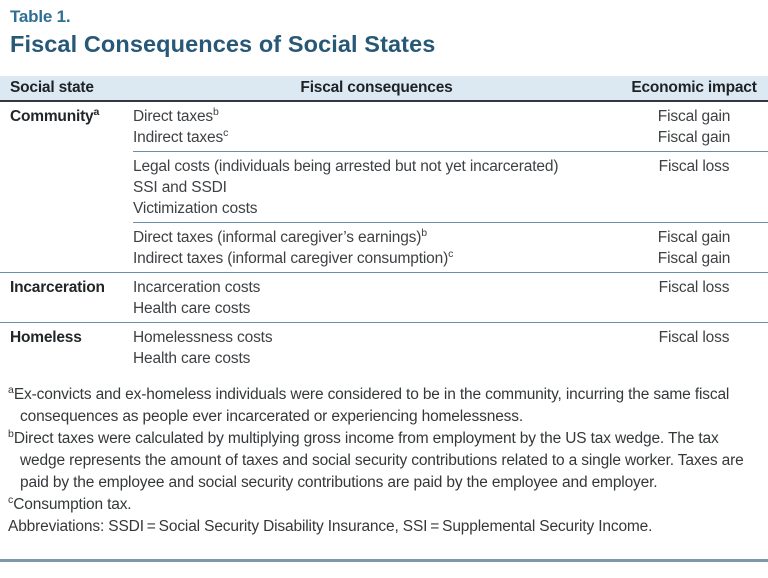 This screenshot has width=768, height=578. Describe the element at coordinates (71, 187) in the screenshot. I see `social-state-label: Communitya` at that location.